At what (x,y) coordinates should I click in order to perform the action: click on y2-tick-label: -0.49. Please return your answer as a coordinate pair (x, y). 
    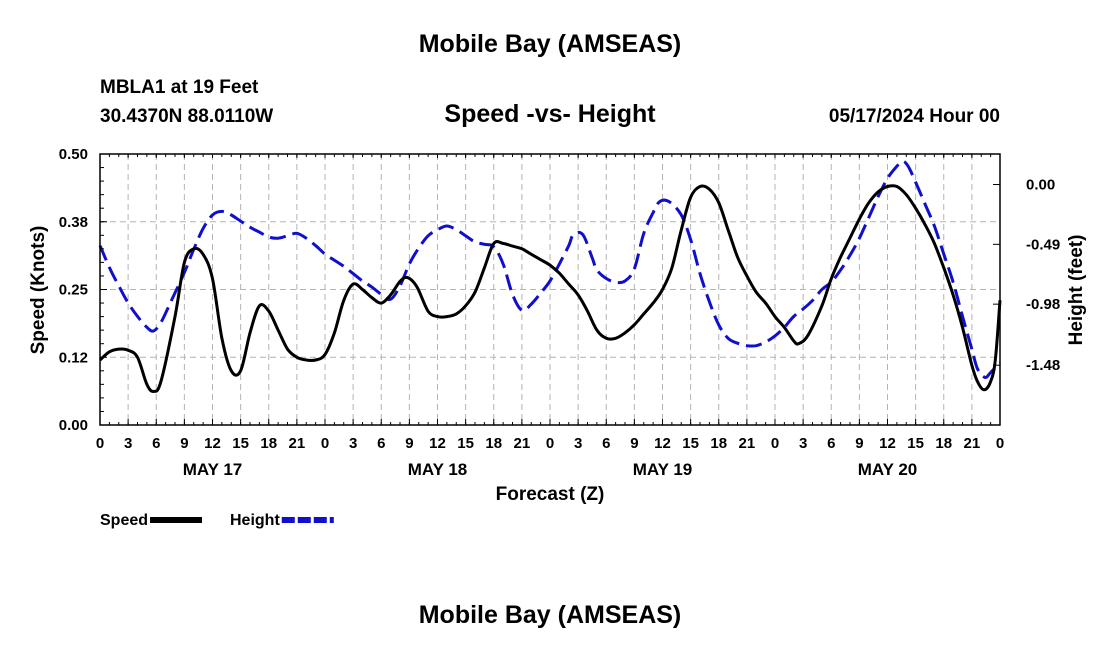
    Looking at the image, I should click on (1043, 244).